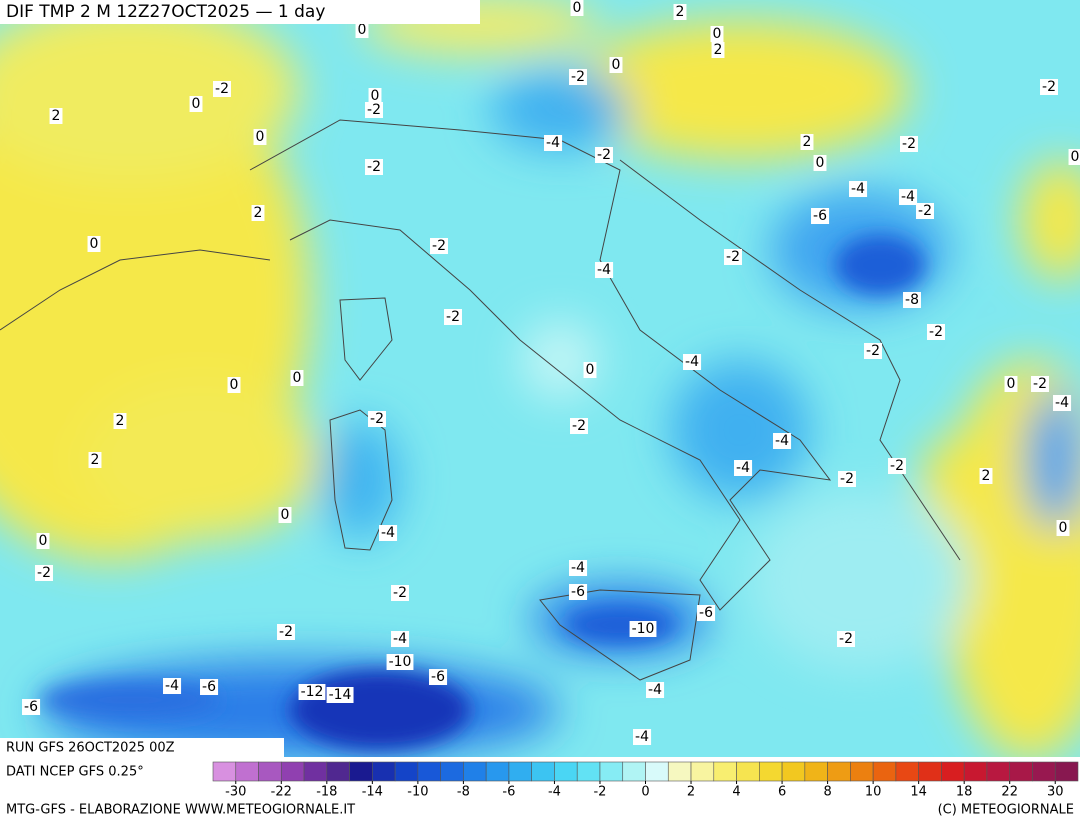 This screenshot has width=1080, height=828. What do you see at coordinates (75, 772) in the screenshot?
I see `data-source: DATI NCEP GFS 0.25°` at bounding box center [75, 772].